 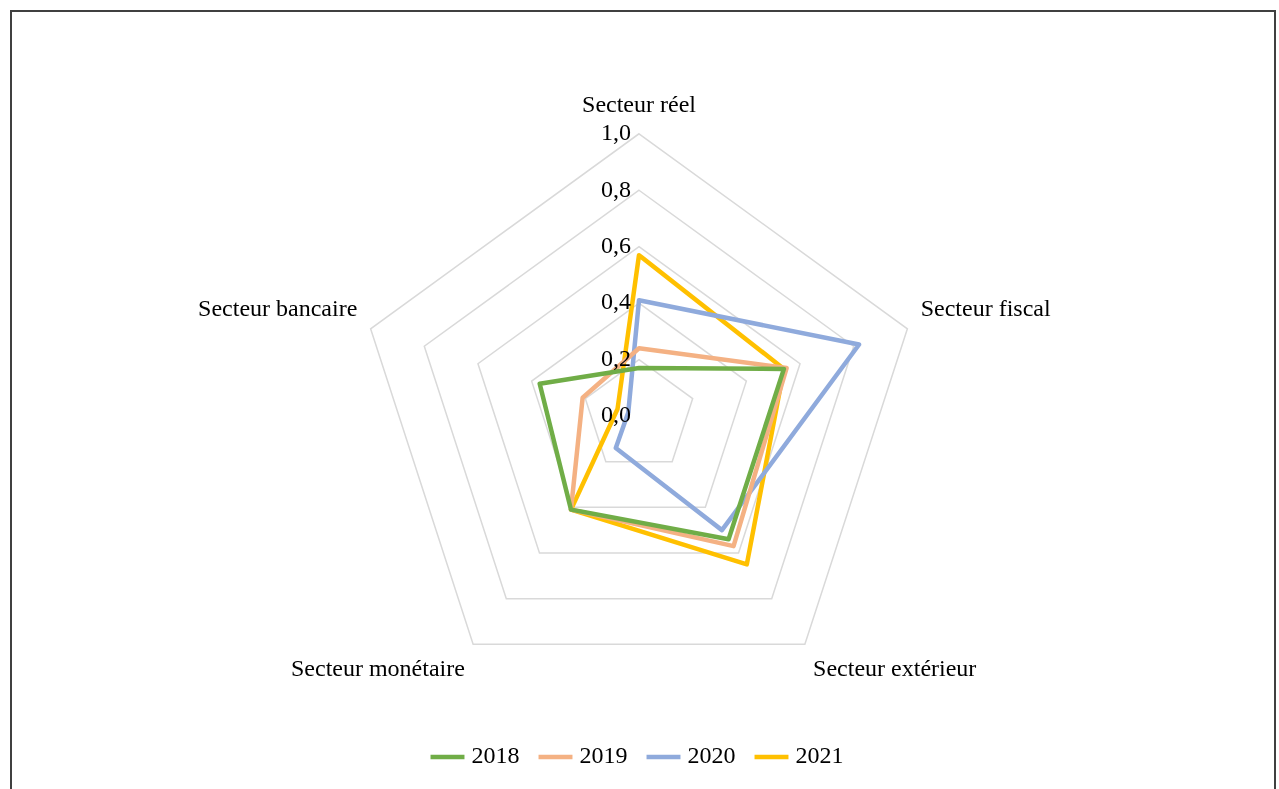 I want to click on y-tick-label: 0,2, so click(x=616, y=357).